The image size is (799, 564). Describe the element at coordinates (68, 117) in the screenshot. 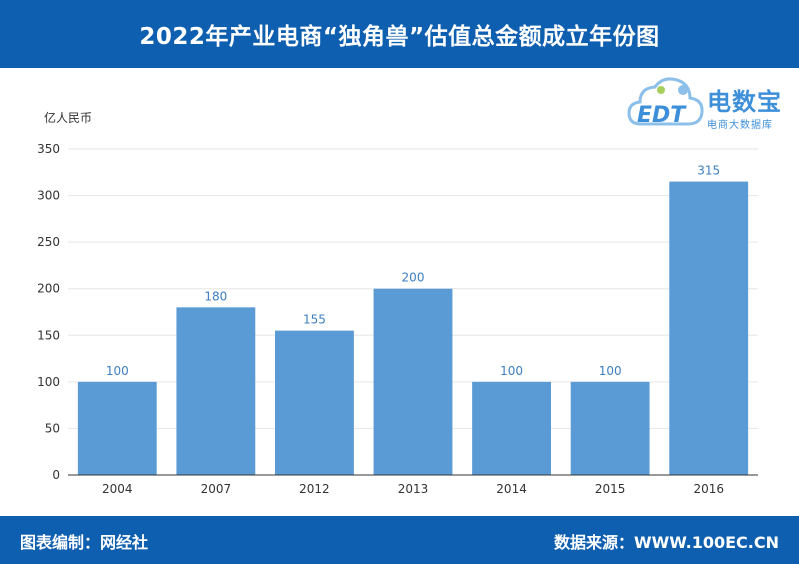

I see `y-axis-unit-label: 亿人民币` at that location.